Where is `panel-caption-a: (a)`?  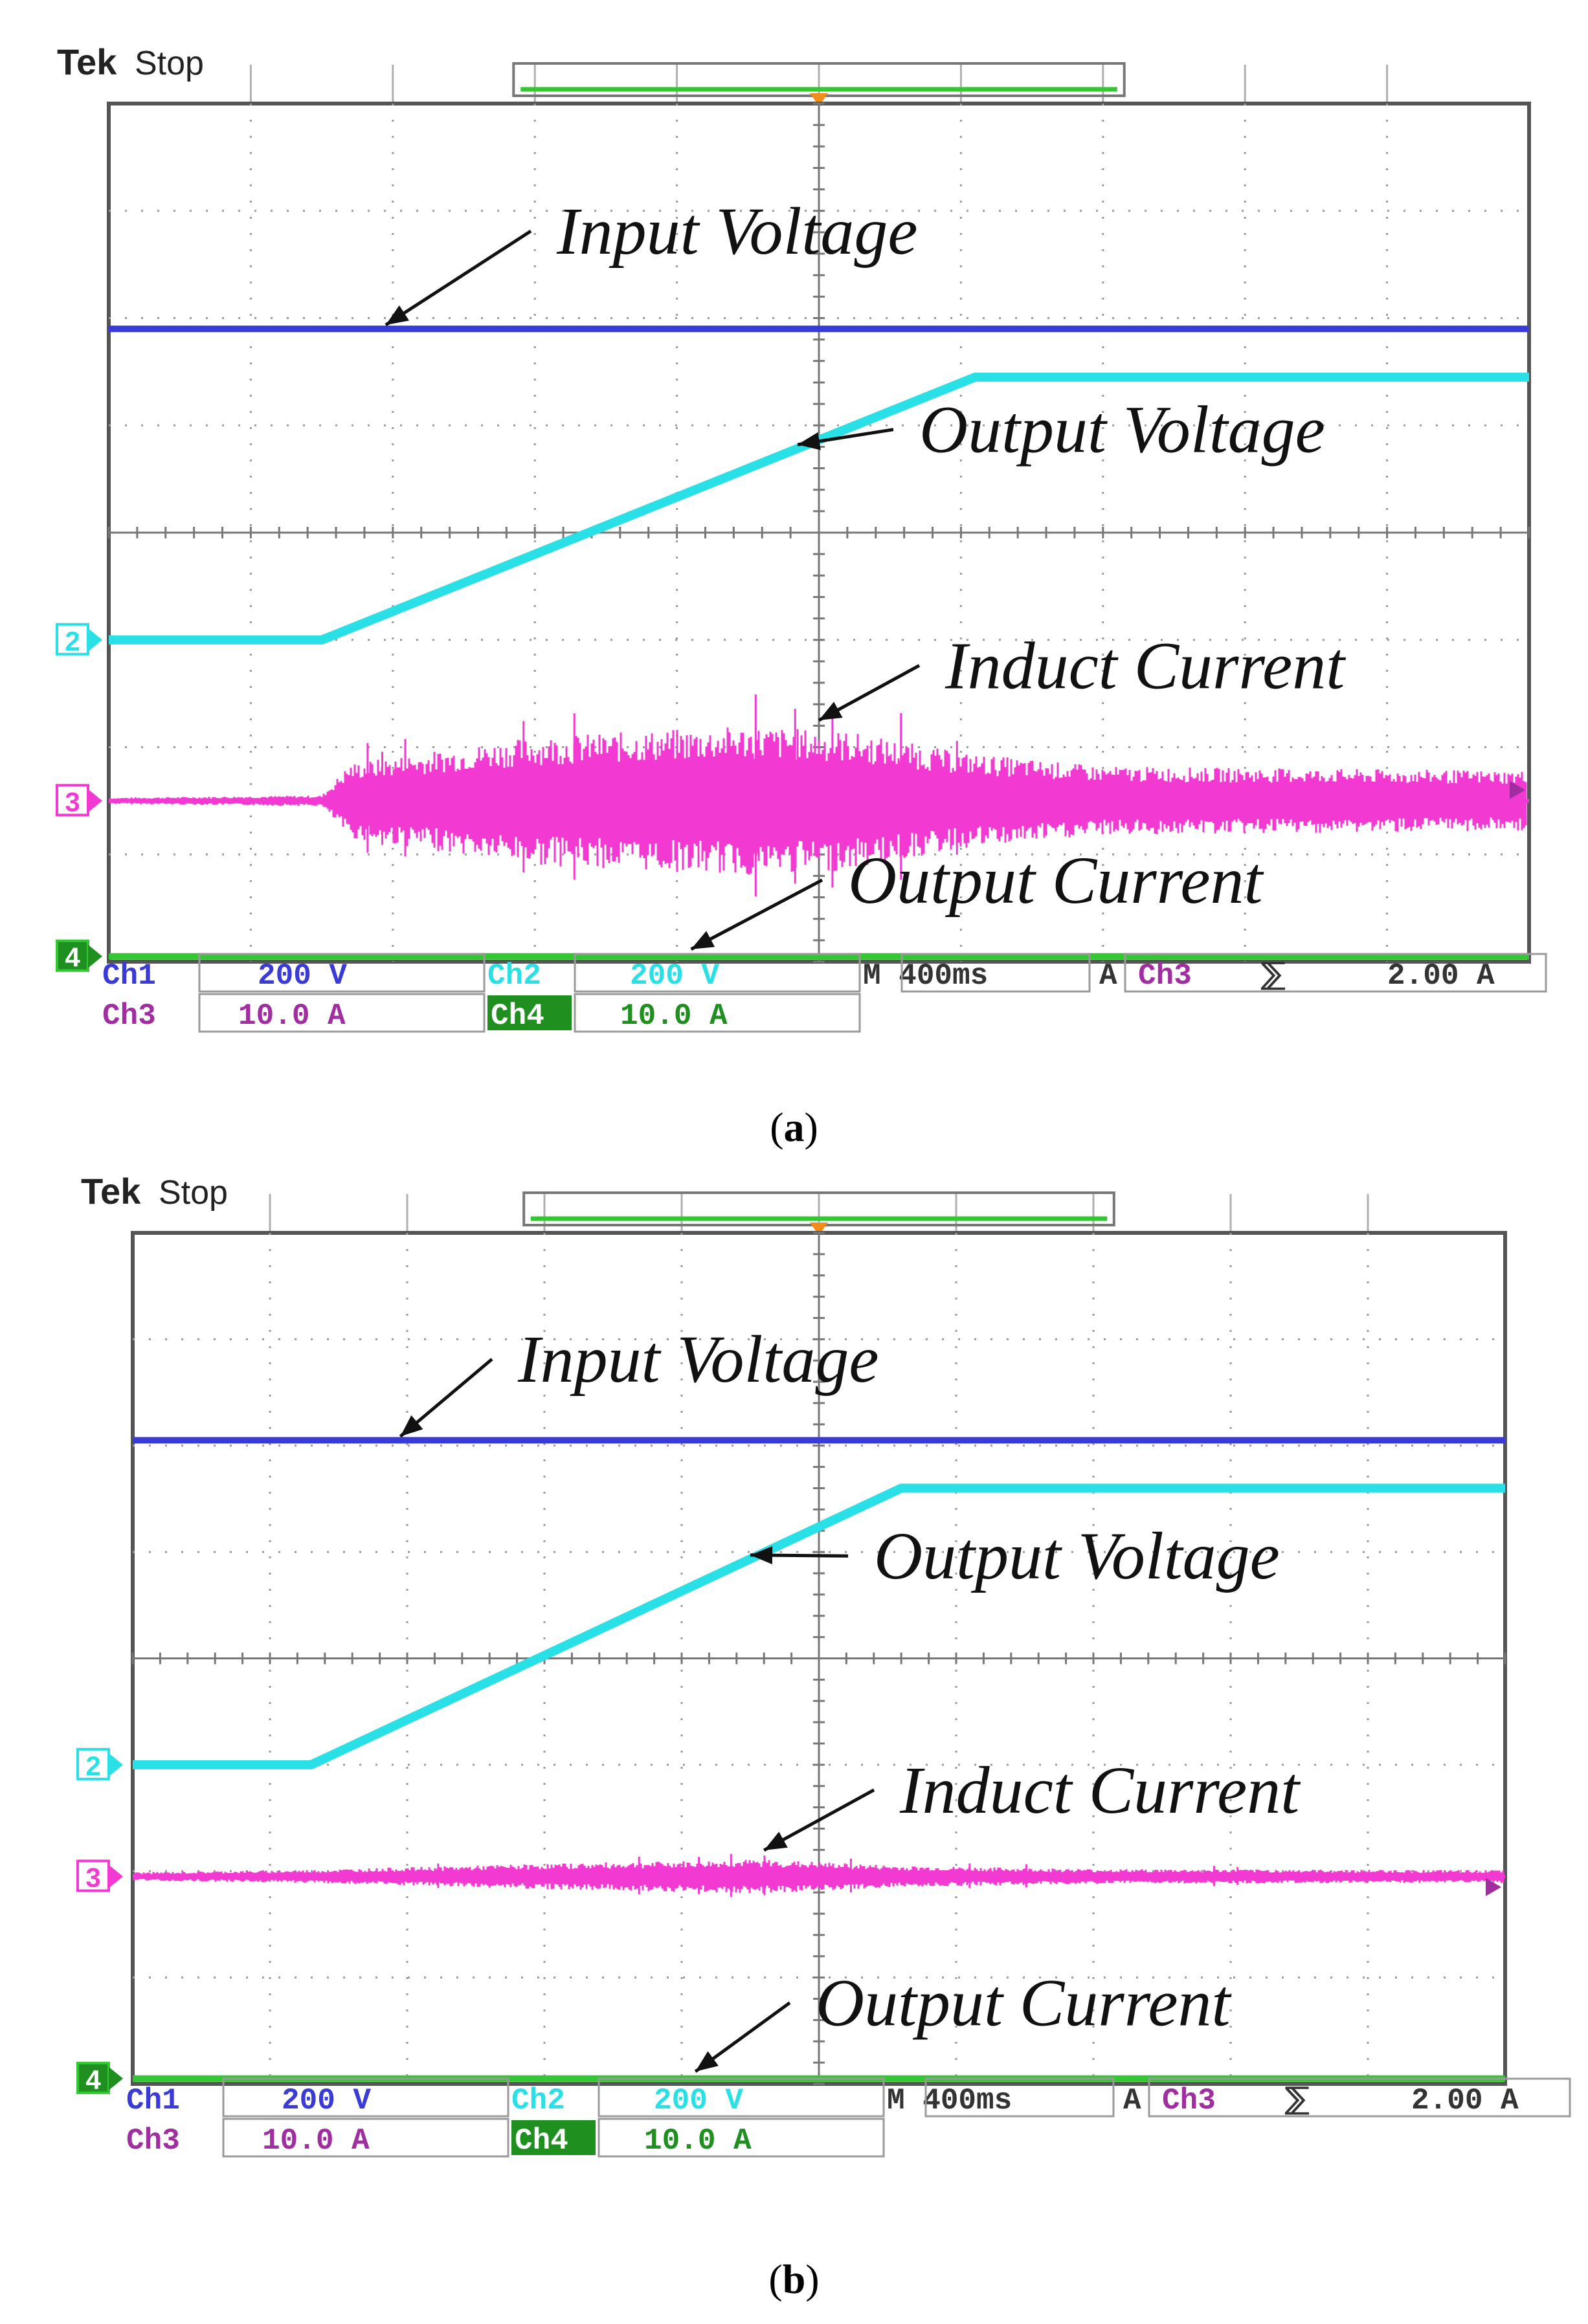
panel-caption-a: (a) is located at coordinates (794, 1127).